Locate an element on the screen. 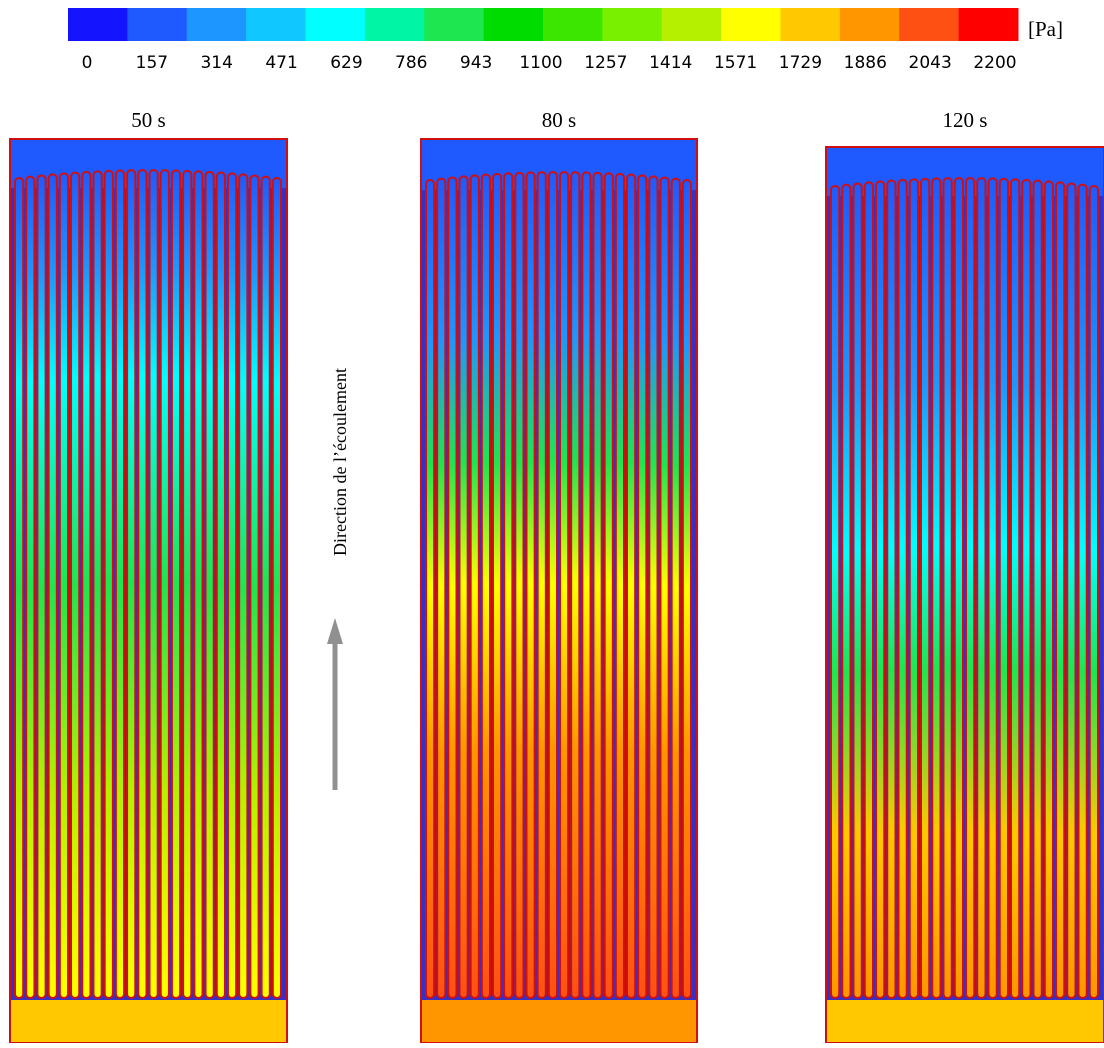 Image resolution: width=1104 pixels, height=1048 pixels. colorbar-tick-label: 2043 is located at coordinates (930, 63).